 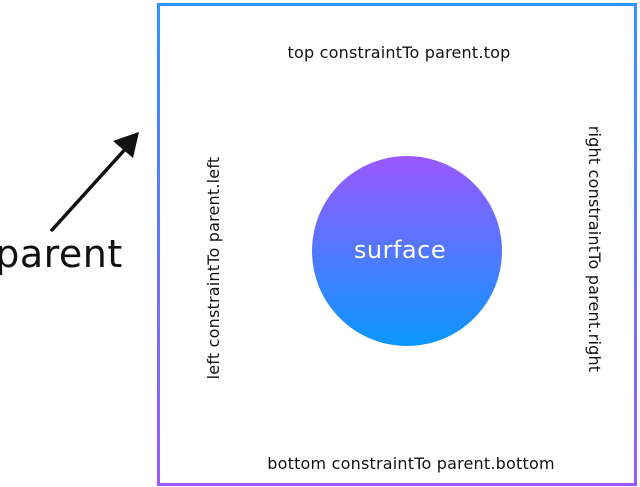 I want to click on pointer-arrow, so click(x=94, y=182).